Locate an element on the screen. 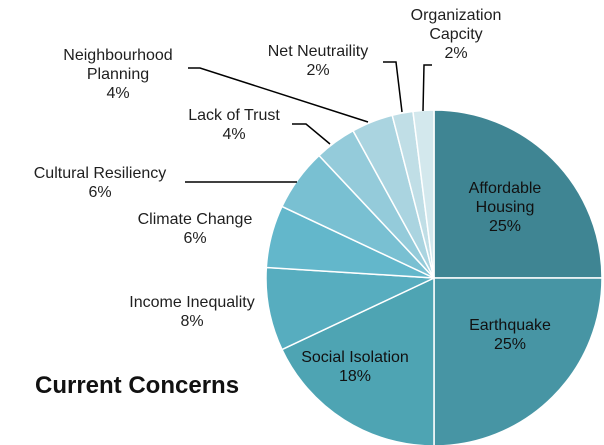 This screenshot has width=604, height=445. category-label: Income Inequality is located at coordinates (191, 302).